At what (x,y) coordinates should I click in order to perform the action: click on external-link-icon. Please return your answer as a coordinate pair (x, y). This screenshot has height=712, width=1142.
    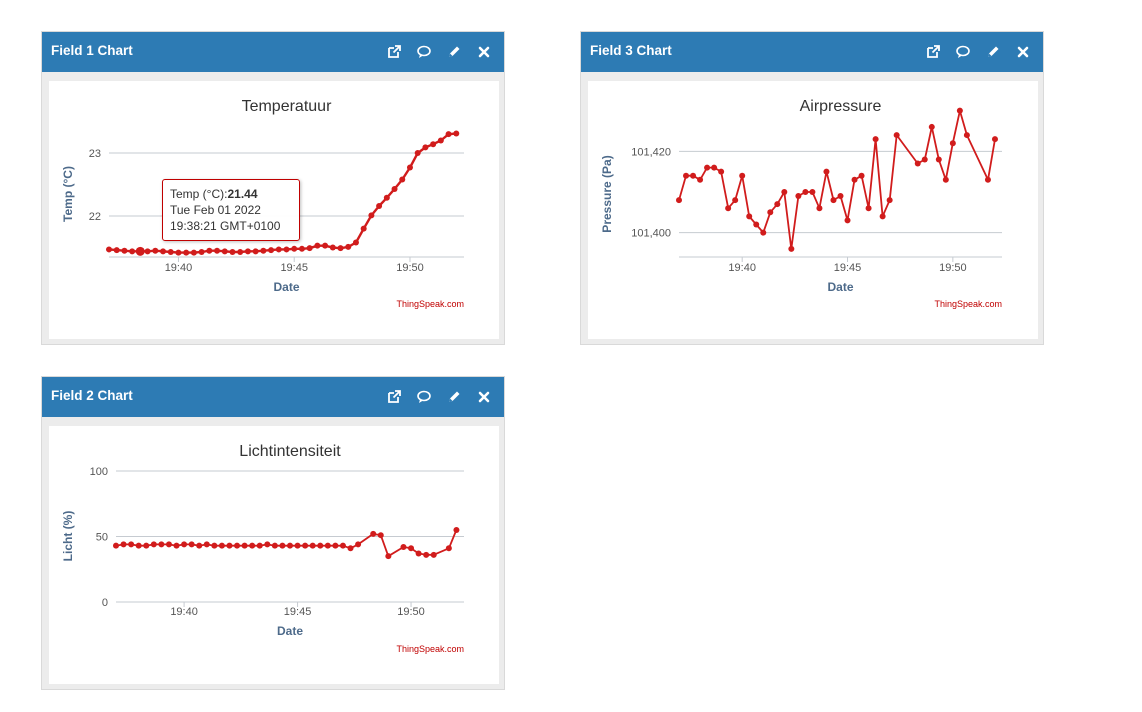
    Looking at the image, I should click on (933, 52).